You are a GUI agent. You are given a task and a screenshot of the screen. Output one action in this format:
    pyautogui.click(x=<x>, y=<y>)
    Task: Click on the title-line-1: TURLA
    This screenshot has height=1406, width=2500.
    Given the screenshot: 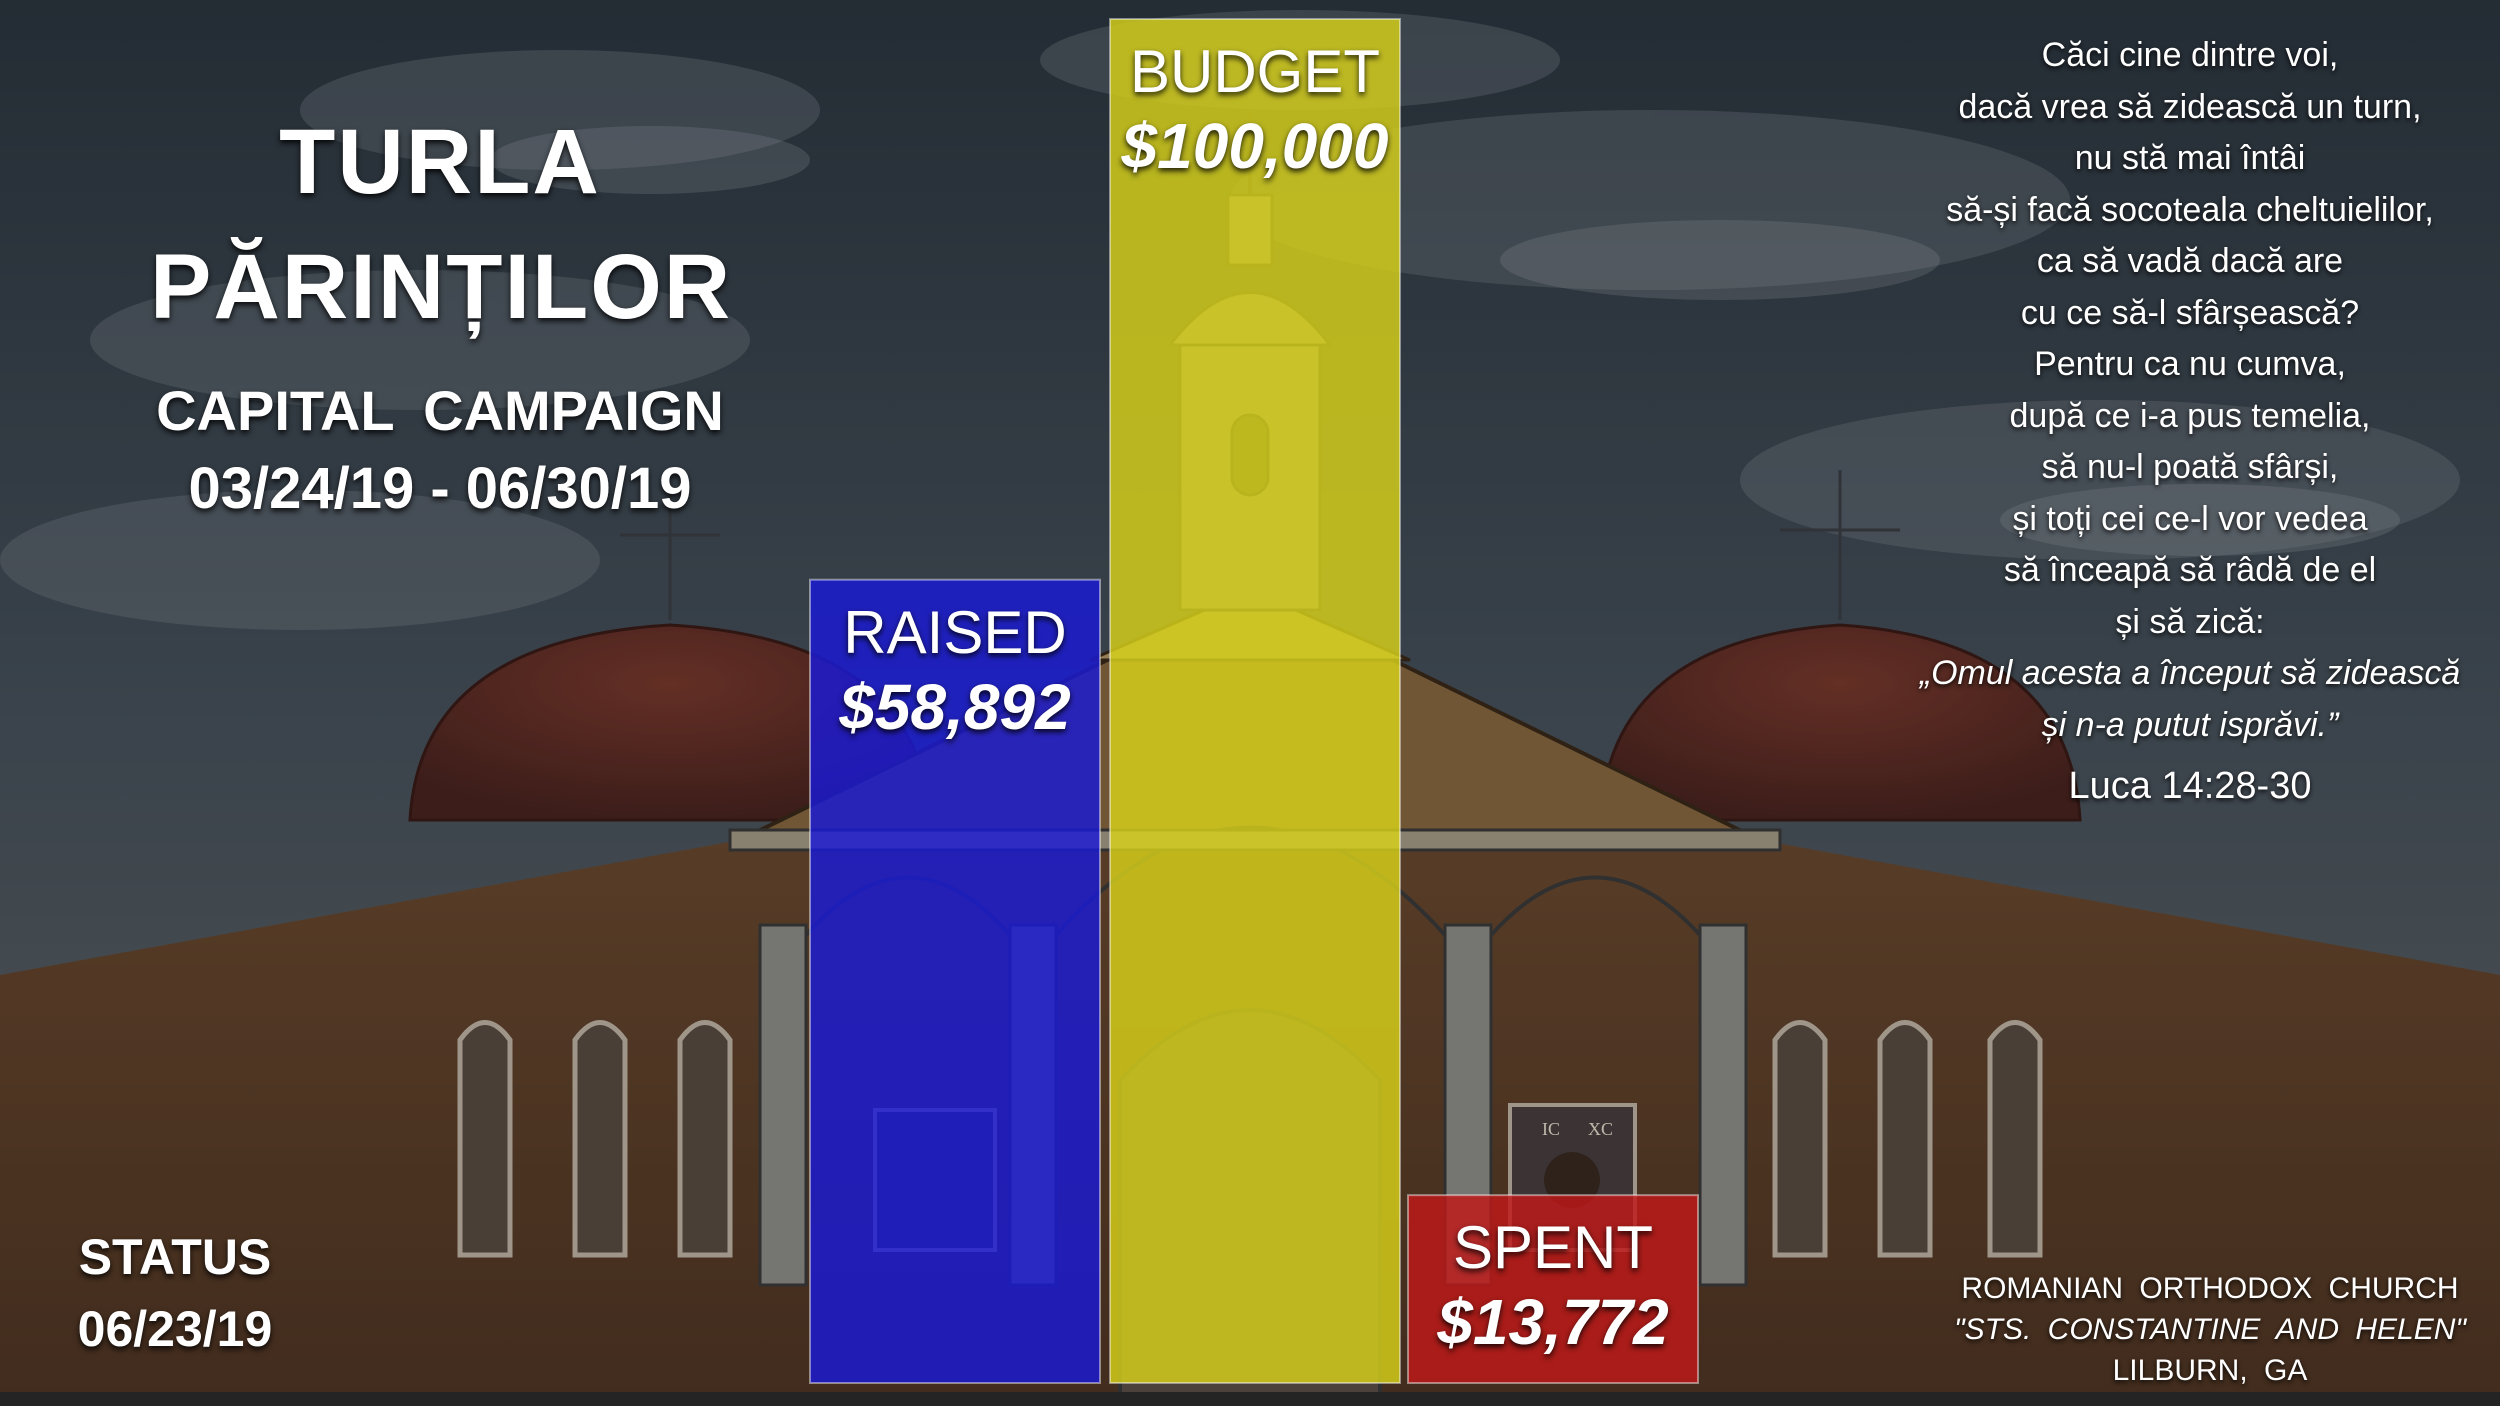 What is the action you would take?
    pyautogui.click(x=440, y=162)
    